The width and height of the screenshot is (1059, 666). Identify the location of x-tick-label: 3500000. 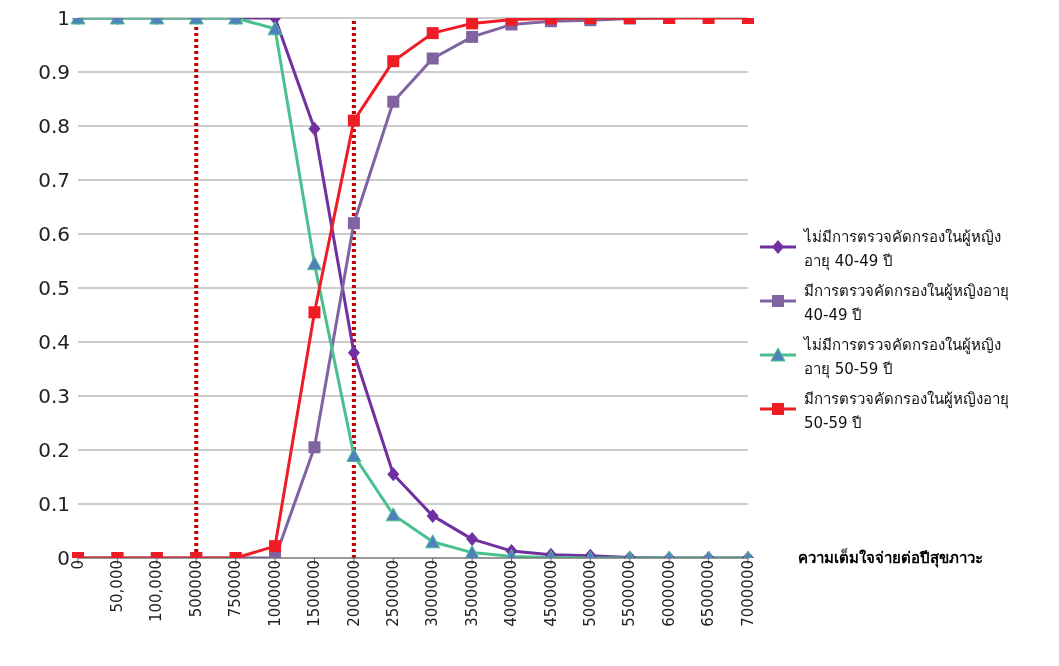
(471, 593).